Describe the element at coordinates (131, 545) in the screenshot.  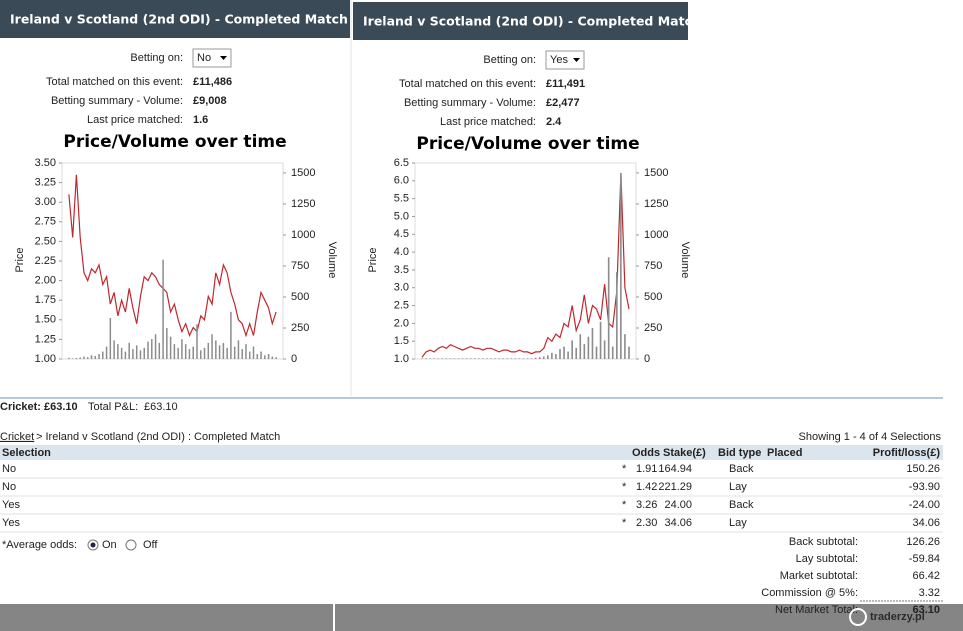
I see `radio` at that location.